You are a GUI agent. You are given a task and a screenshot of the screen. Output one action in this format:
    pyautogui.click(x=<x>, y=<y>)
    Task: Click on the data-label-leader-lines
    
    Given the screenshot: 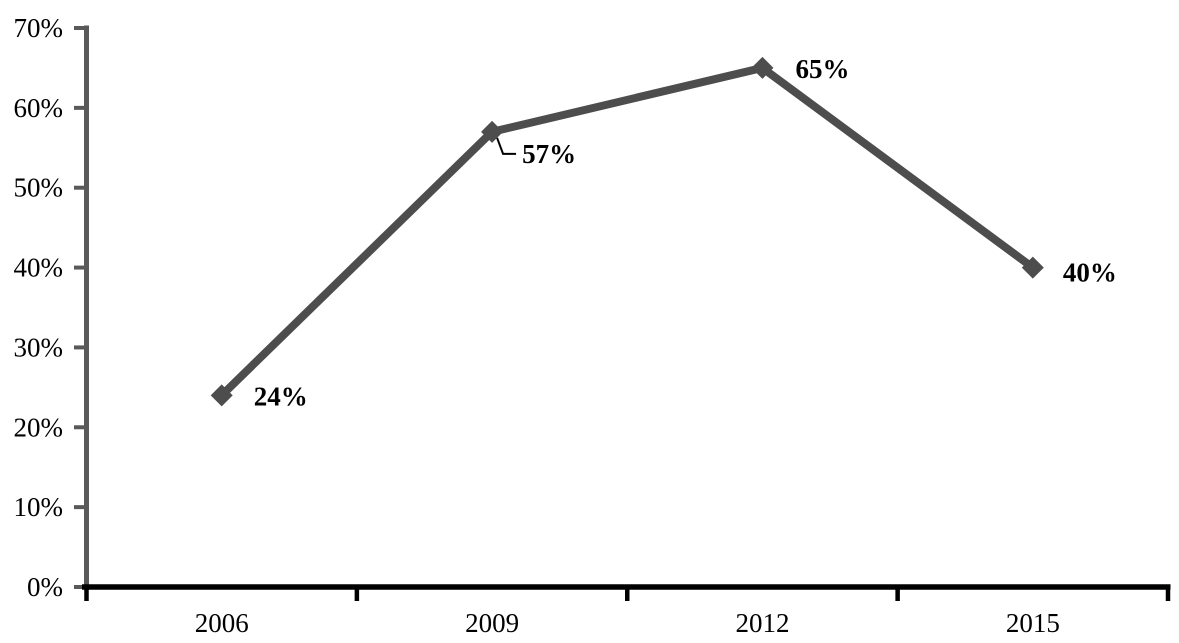 What is the action you would take?
    pyautogui.click(x=506, y=146)
    